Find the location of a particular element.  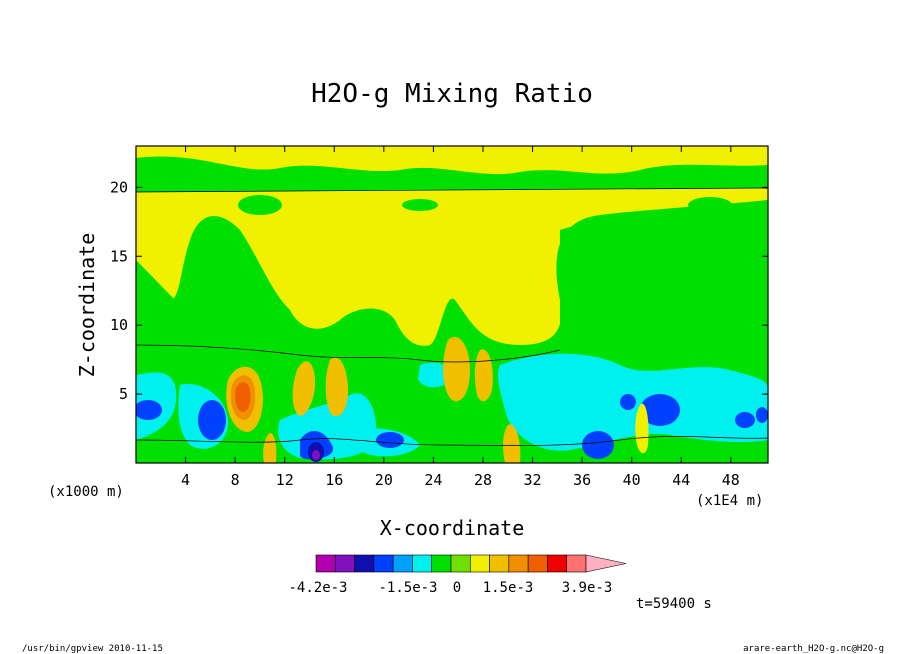

x-tick-label: 24 is located at coordinates (433, 480).